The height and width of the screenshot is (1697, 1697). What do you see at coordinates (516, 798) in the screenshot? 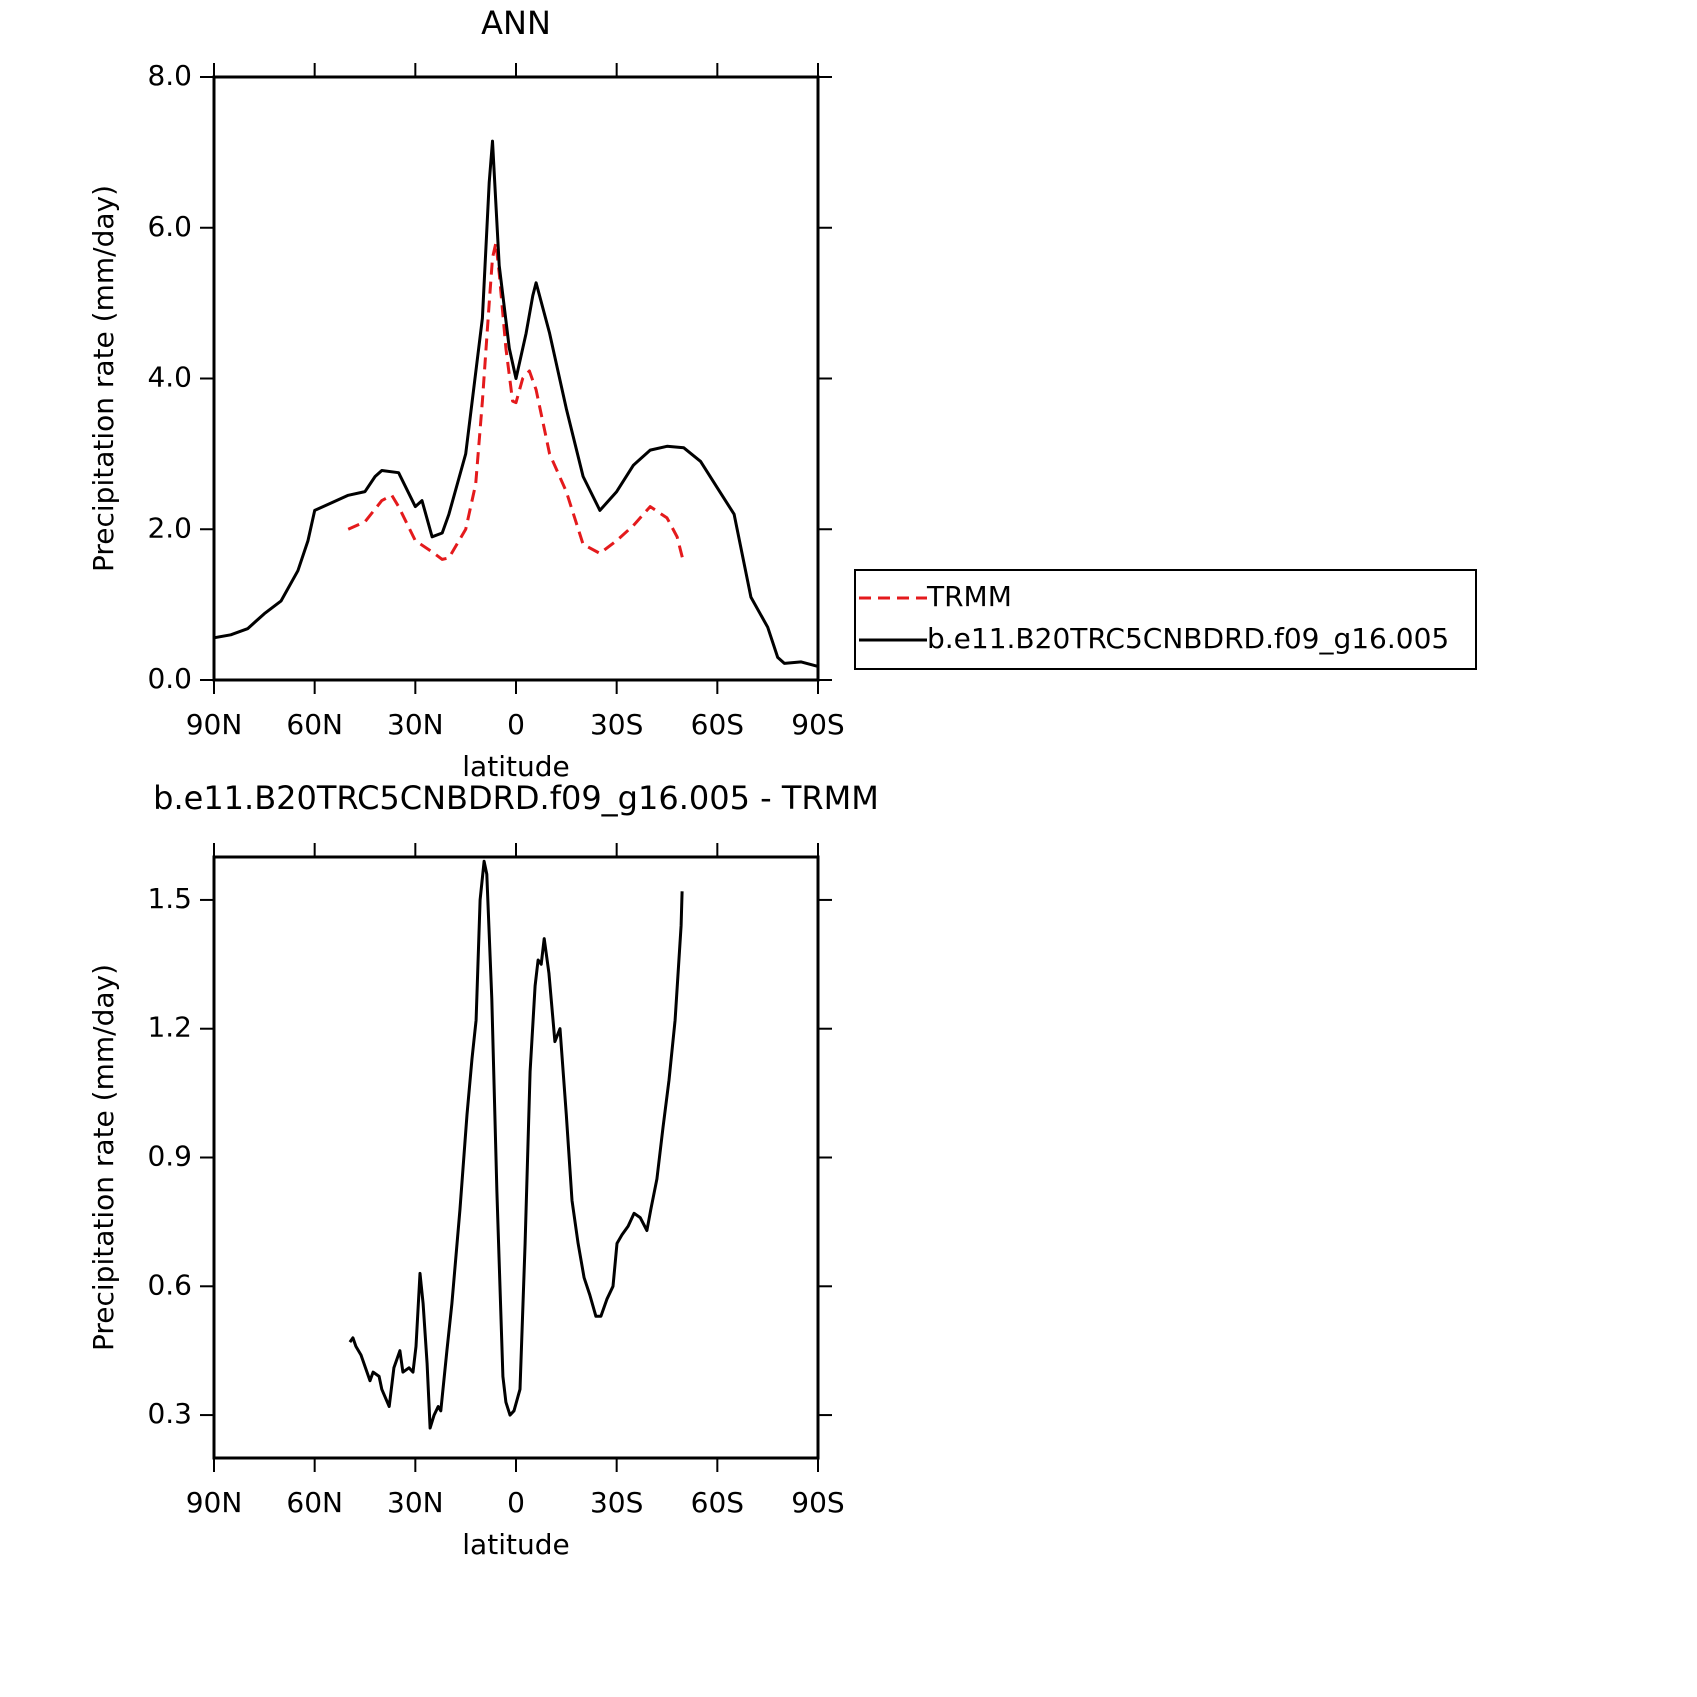
I see `chart-title: b.e11.B20TRC5CNBDRD.f09_g16.005 - TRMM` at bounding box center [516, 798].